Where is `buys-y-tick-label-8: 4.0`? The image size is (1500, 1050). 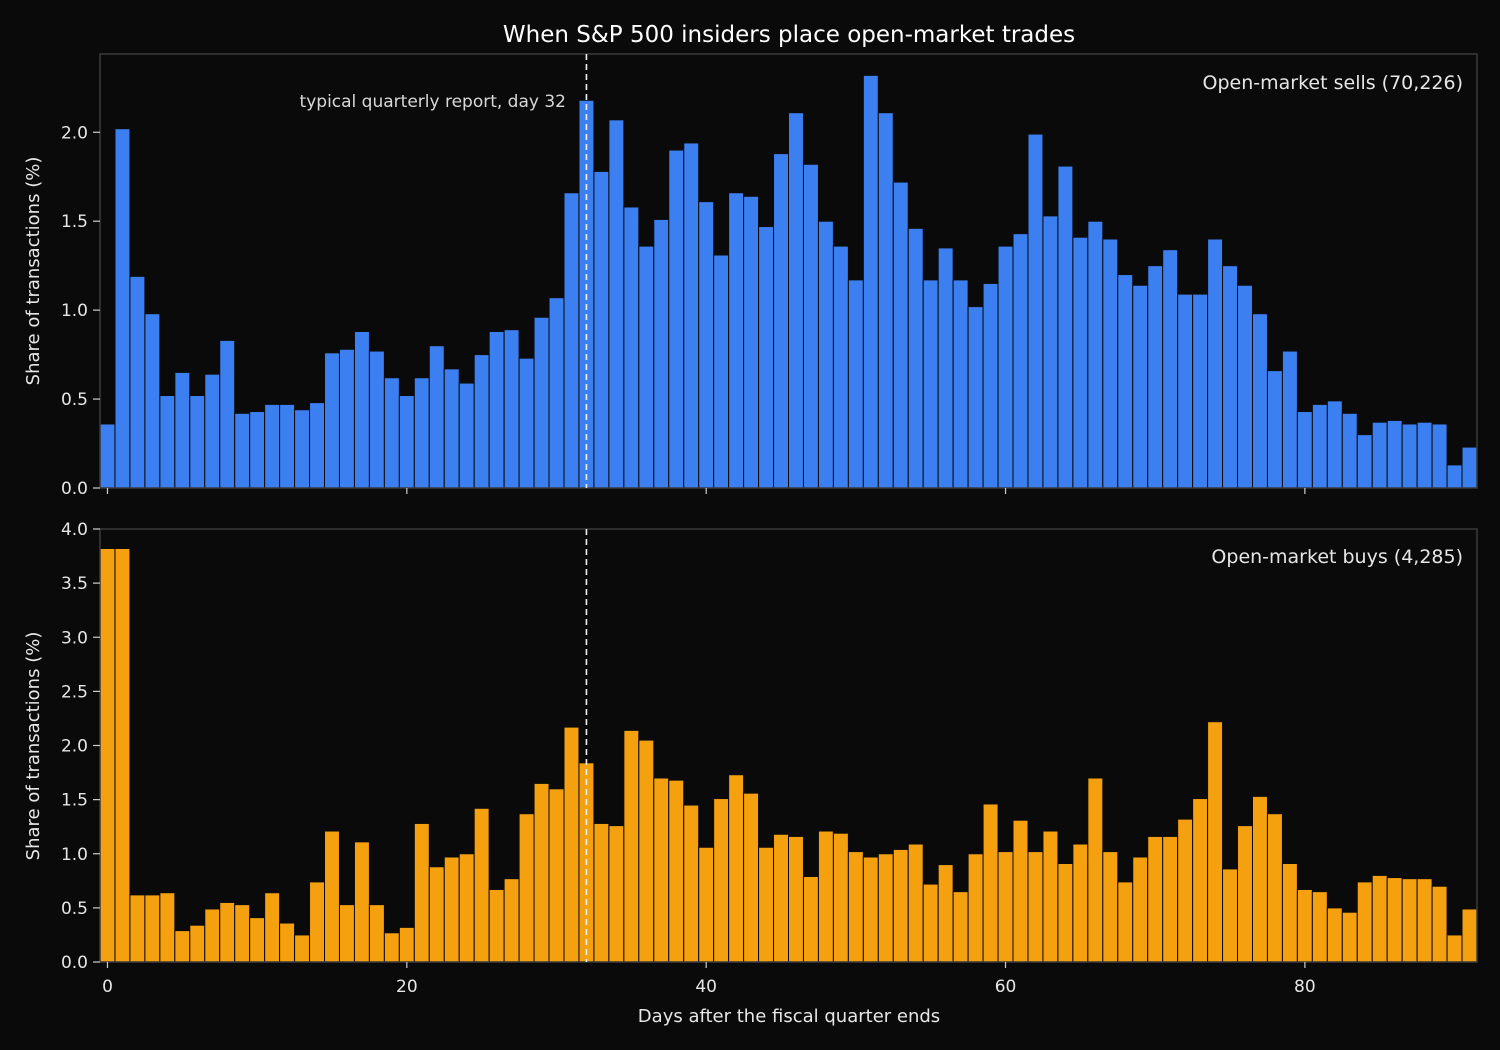 buys-y-tick-label-8: 4.0 is located at coordinates (74, 530).